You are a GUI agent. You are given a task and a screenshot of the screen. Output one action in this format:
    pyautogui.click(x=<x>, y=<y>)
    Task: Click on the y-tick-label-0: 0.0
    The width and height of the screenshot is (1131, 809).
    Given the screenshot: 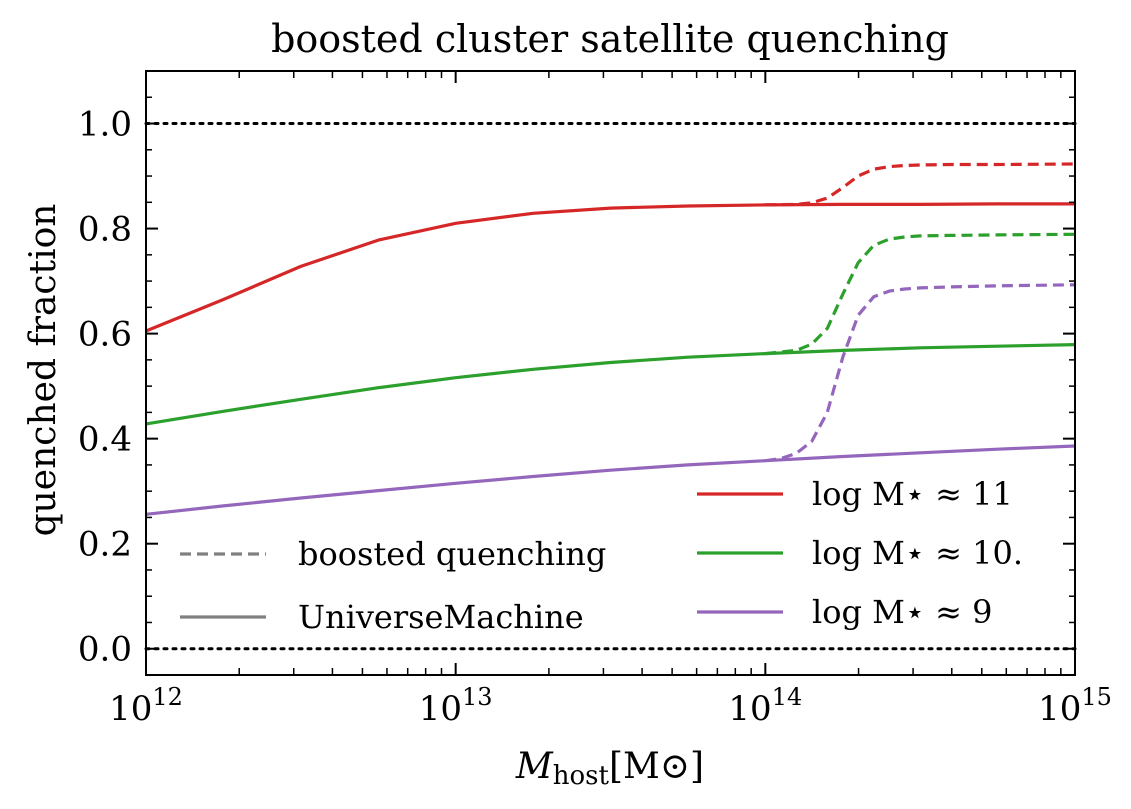 What is the action you would take?
    pyautogui.click(x=105, y=650)
    